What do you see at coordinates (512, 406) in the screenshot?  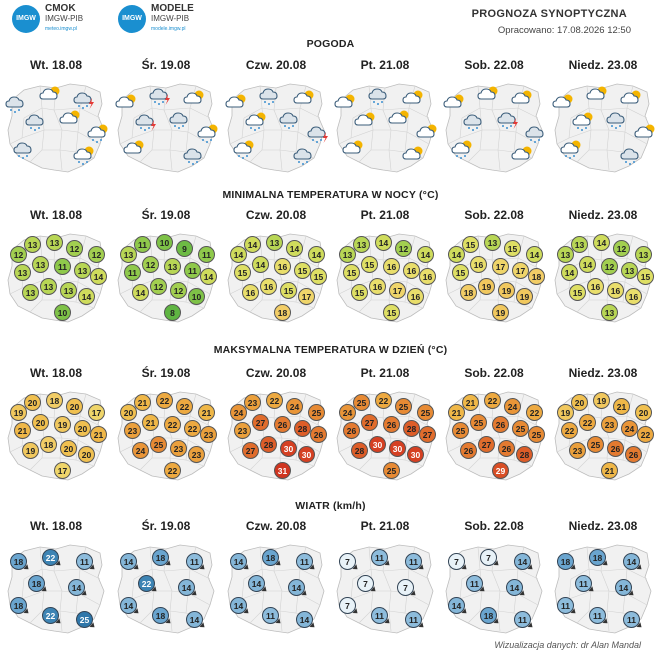 I see `temperature-station-value: 24` at bounding box center [512, 406].